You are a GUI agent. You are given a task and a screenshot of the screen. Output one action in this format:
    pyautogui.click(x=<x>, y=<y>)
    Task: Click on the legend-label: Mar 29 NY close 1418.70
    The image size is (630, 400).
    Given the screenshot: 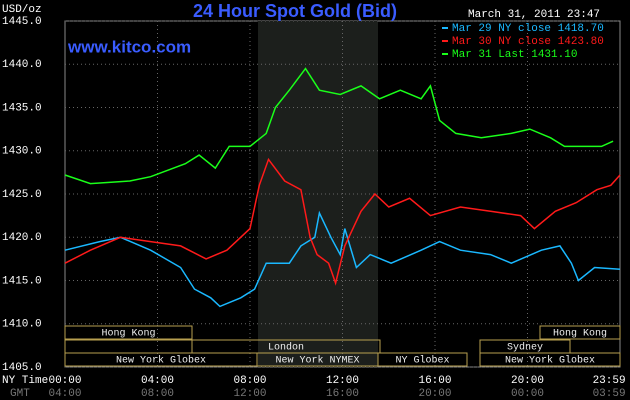 What is the action you would take?
    pyautogui.click(x=528, y=29)
    